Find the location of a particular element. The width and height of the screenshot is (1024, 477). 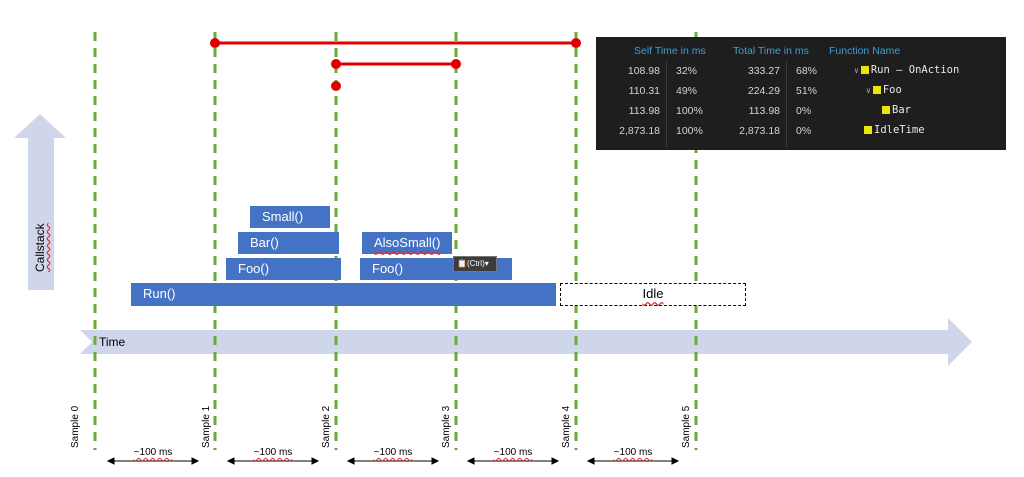

interval-arrow-3-right is located at coordinates (435, 461).